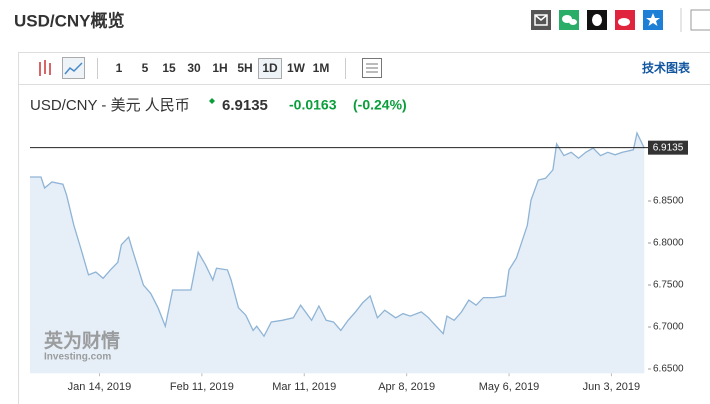  I want to click on line-glyph, so click(73, 68).